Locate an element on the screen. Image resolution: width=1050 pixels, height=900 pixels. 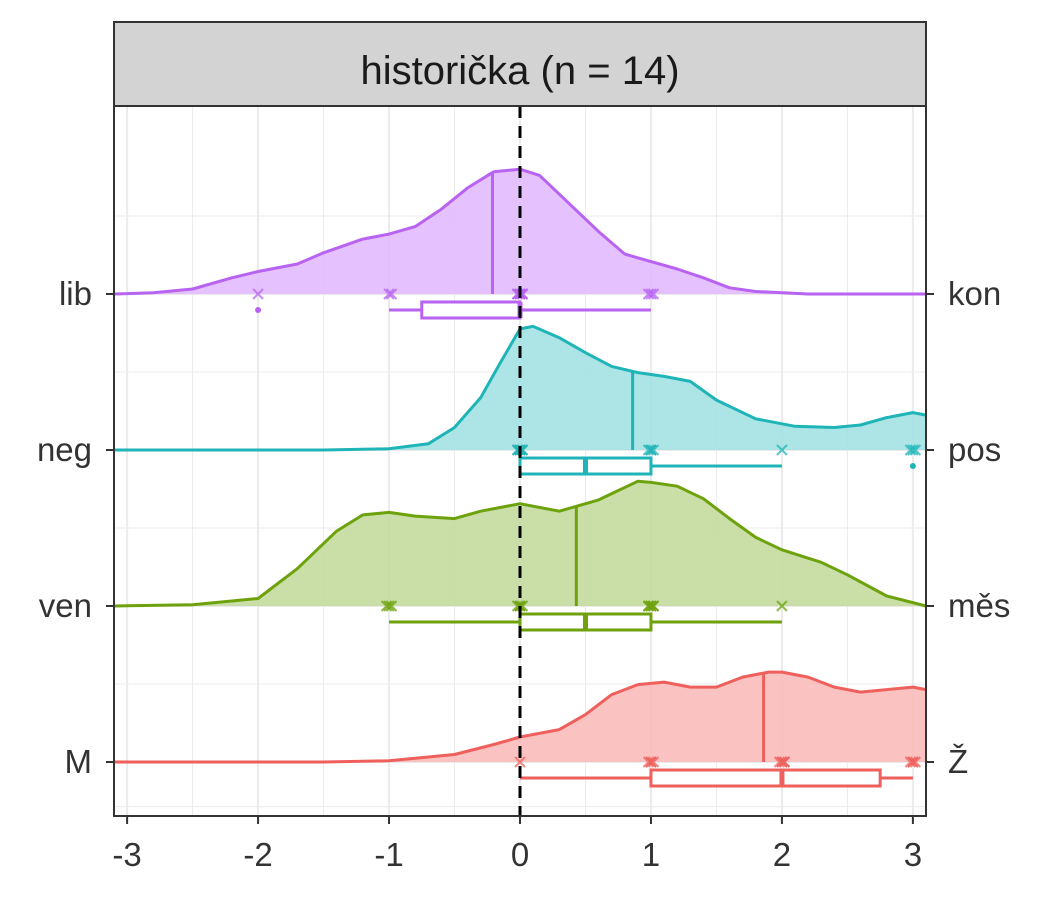
x-tick-label: -3 is located at coordinates (126, 854).